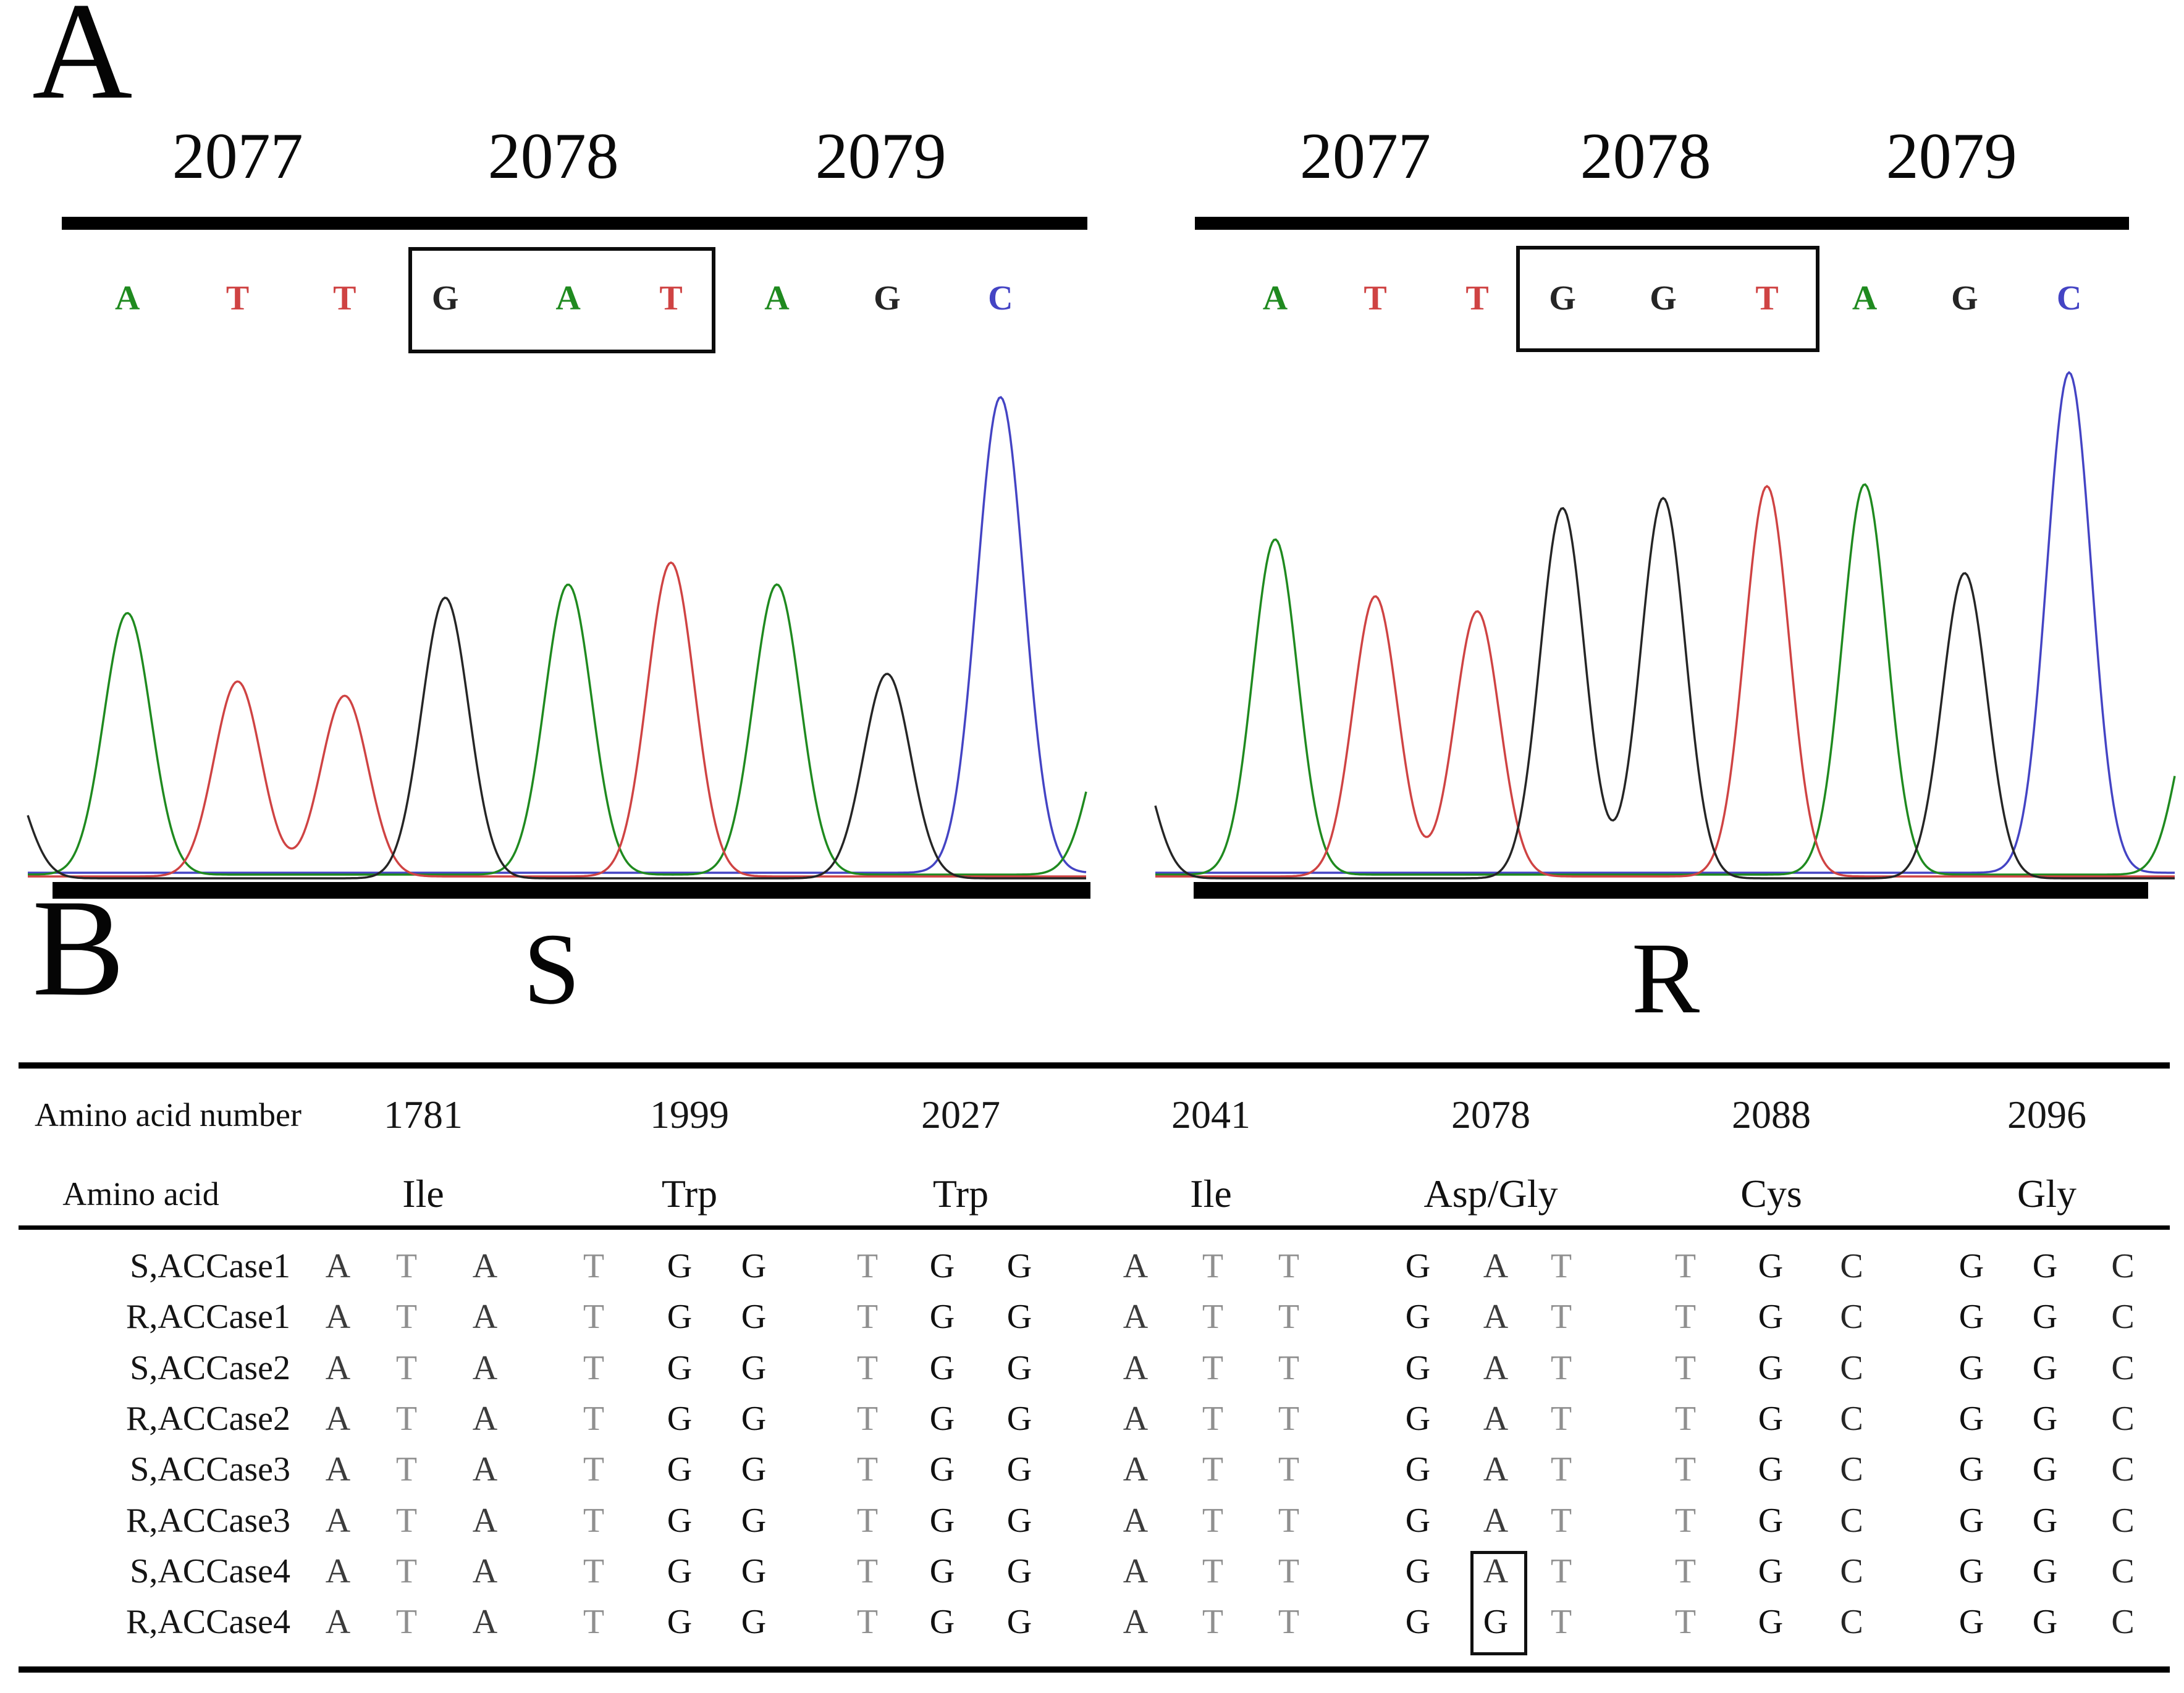 The height and width of the screenshot is (1693, 2184). What do you see at coordinates (208, 1622) in the screenshot?
I see `table-row-label: R,ACCase4` at bounding box center [208, 1622].